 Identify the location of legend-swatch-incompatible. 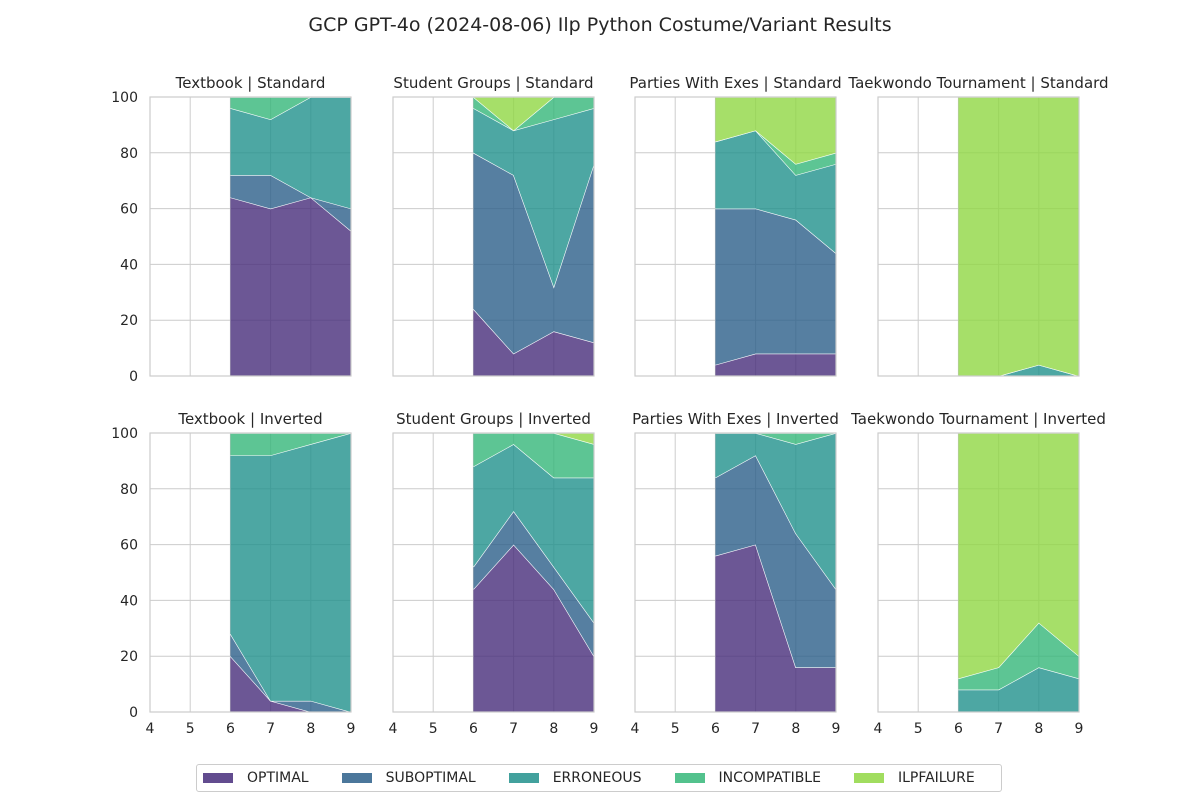
(689, 778).